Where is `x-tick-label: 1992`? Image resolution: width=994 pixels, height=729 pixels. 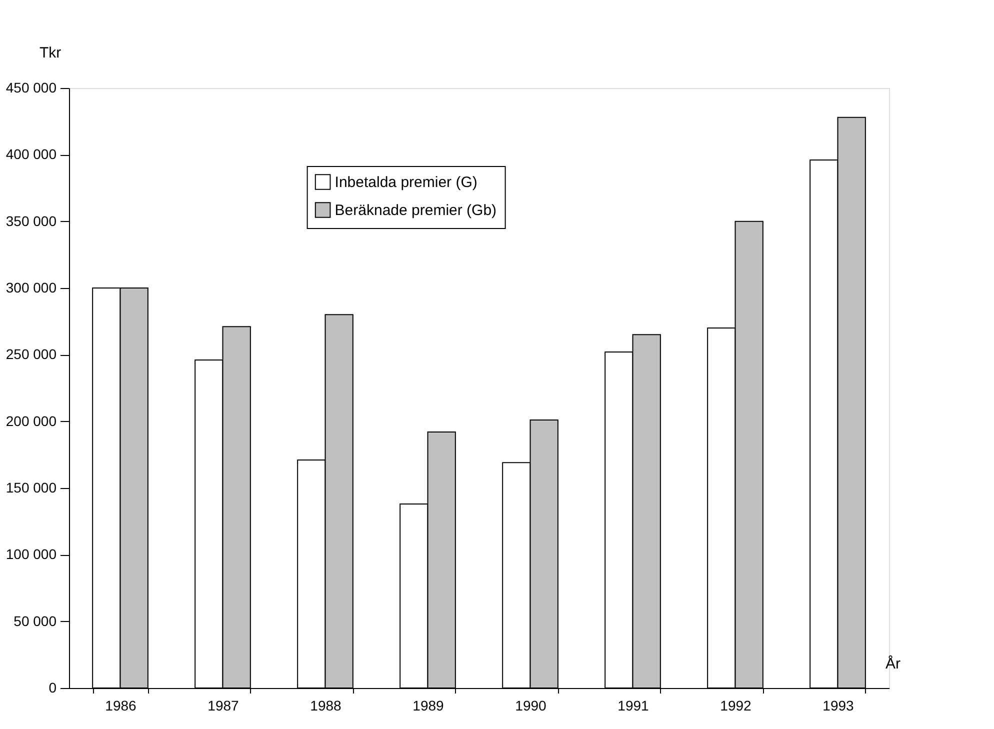
x-tick-label: 1992 is located at coordinates (736, 706).